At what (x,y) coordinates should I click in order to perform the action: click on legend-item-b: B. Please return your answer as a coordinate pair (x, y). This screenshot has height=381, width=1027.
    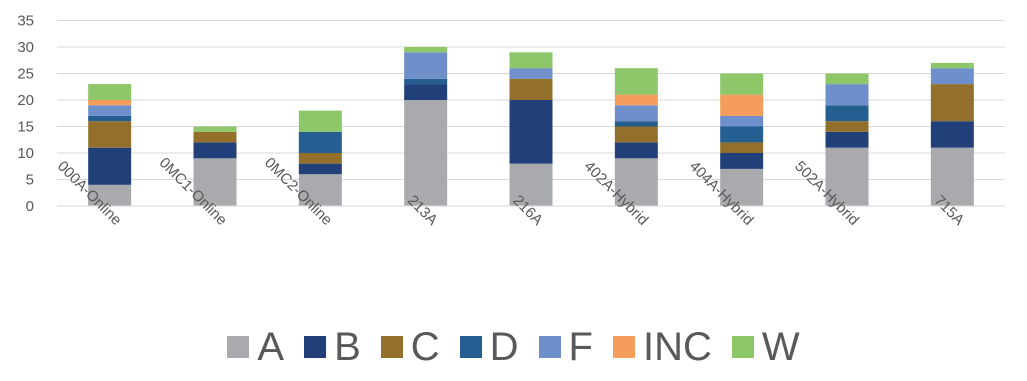
    Looking at the image, I should click on (332, 347).